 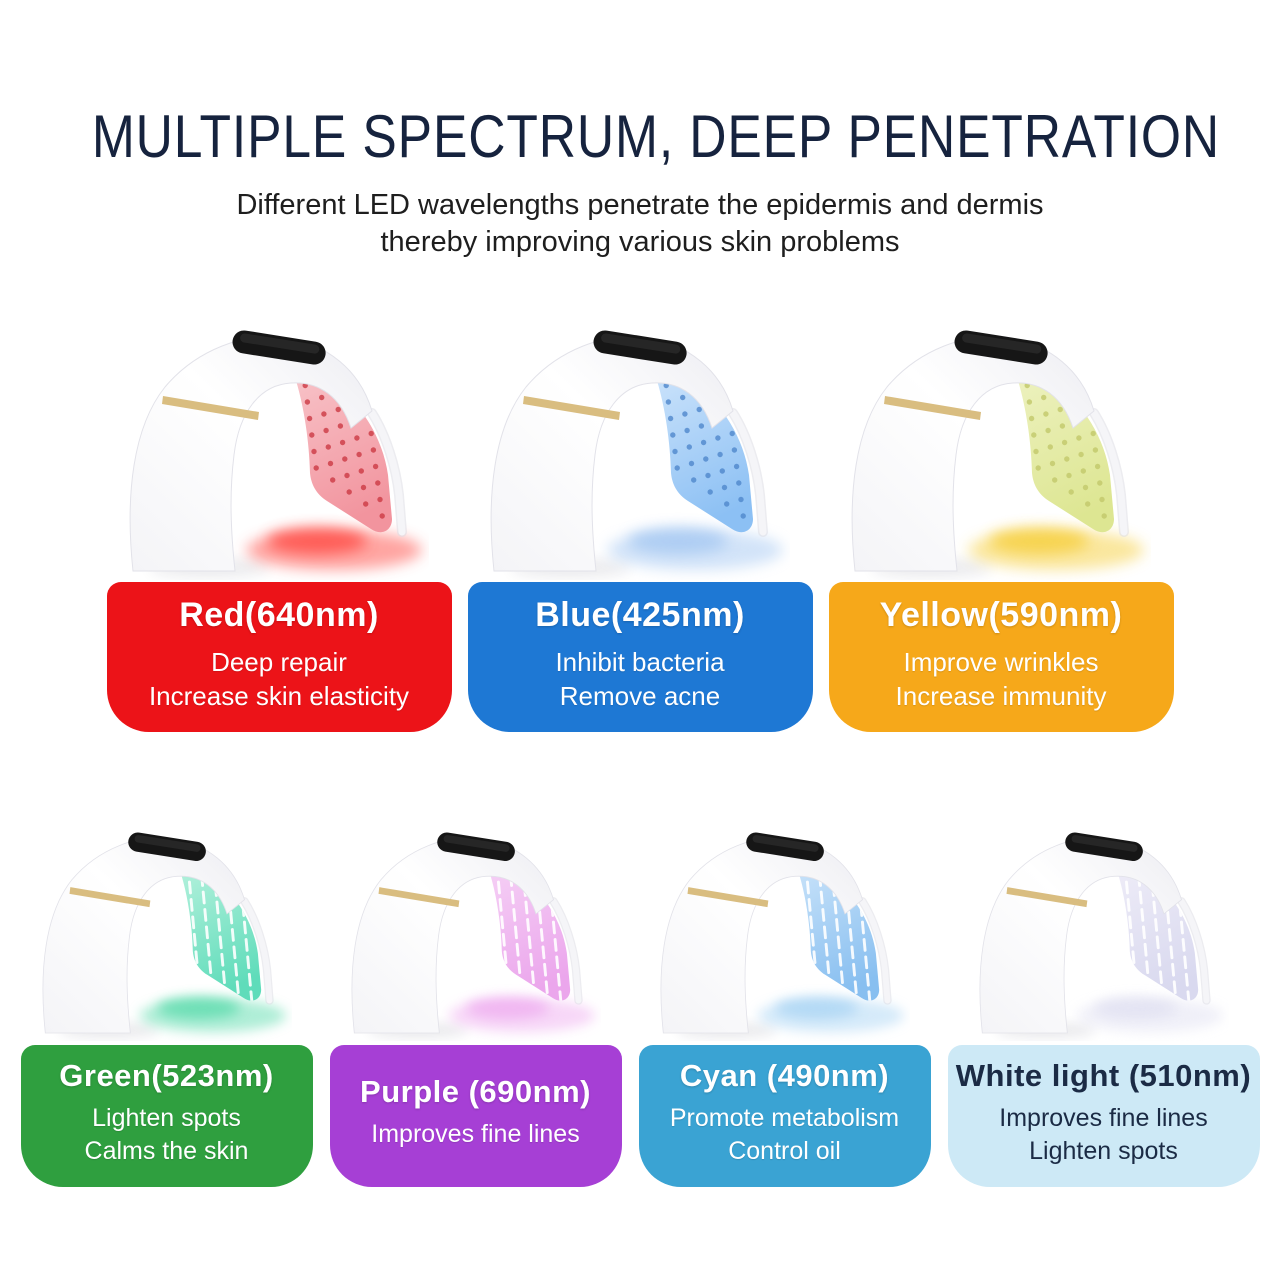 I want to click on spectrum-card-title-purple: Purple (690nm), so click(x=475, y=1091).